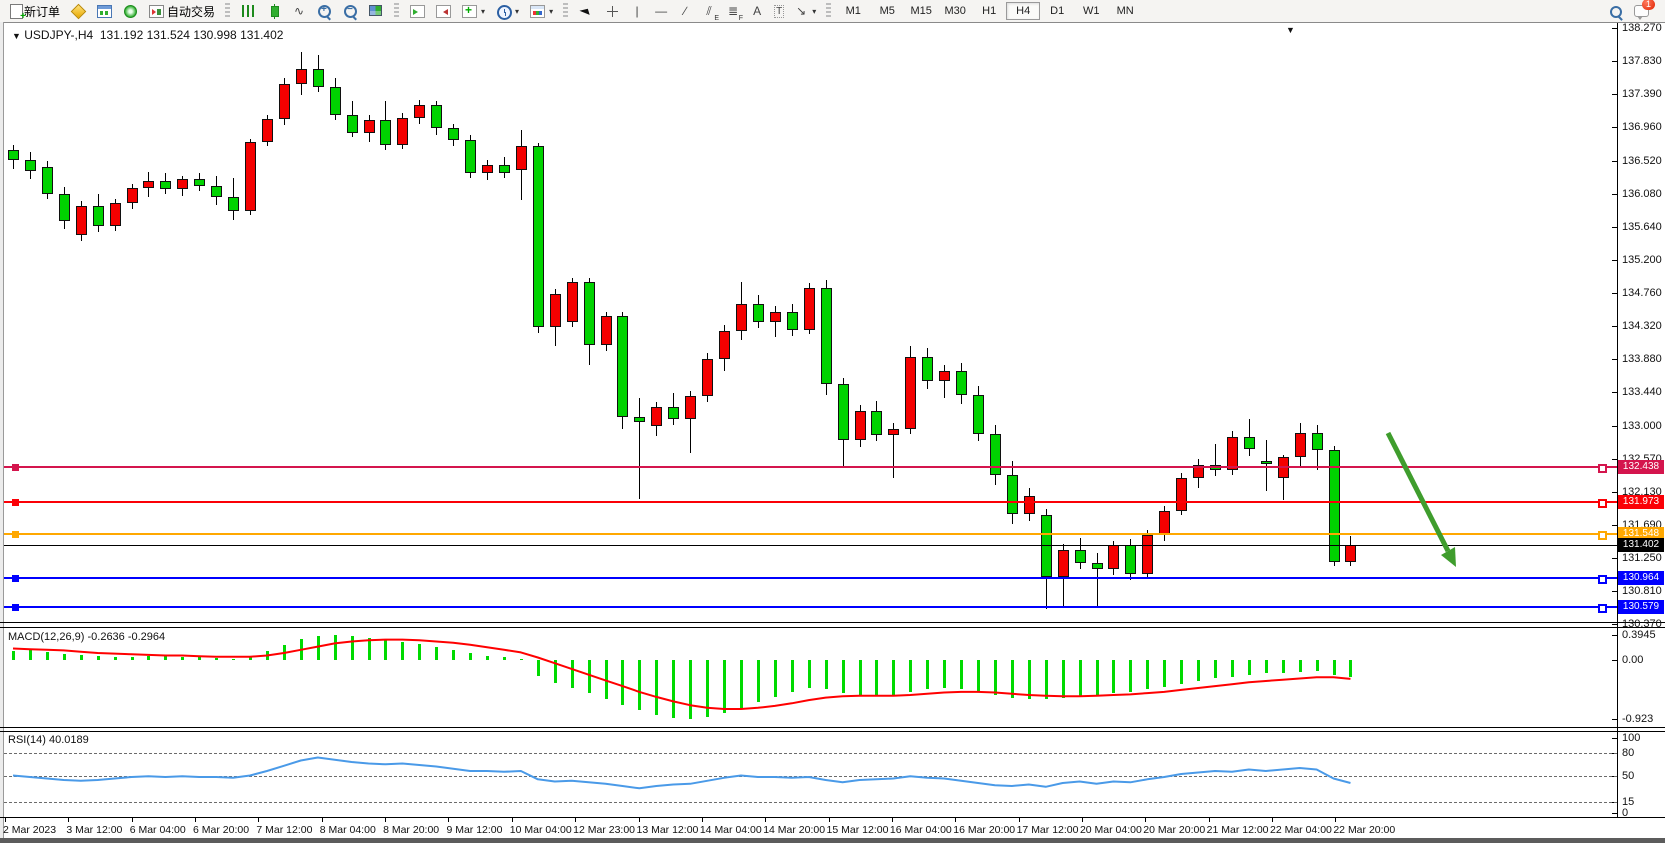 The height and width of the screenshot is (843, 1665). Describe the element at coordinates (637, 11) in the screenshot. I see `vertical-line-tool-button: |` at that location.